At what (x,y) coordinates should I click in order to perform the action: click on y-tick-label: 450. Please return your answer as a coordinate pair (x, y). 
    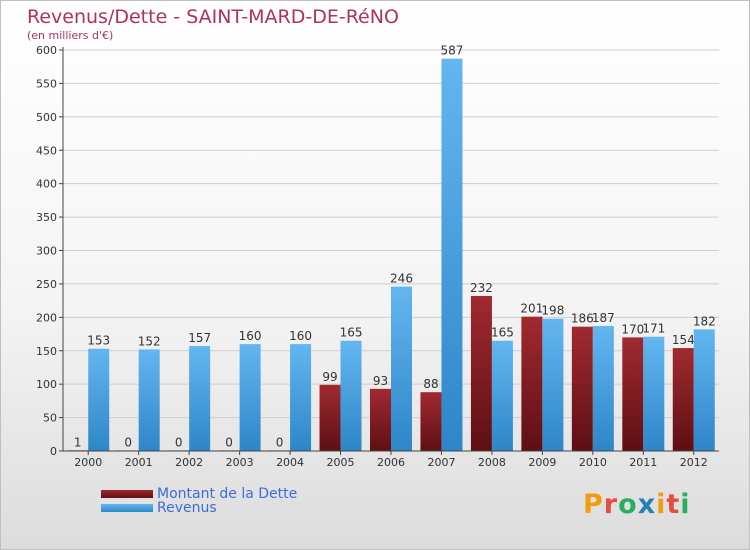
    Looking at the image, I should click on (46, 150).